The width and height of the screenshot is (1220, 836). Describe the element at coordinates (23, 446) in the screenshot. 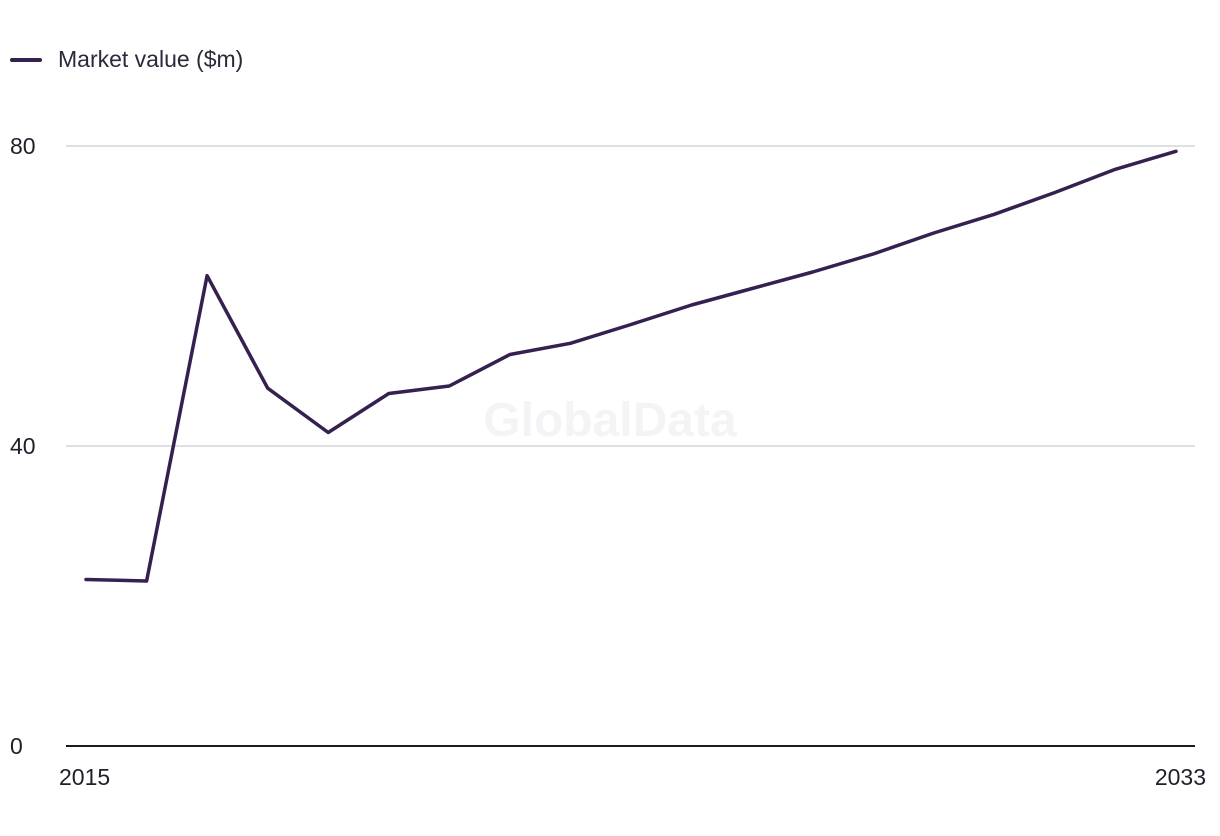

I see `y-tick-label-40: 40` at that location.